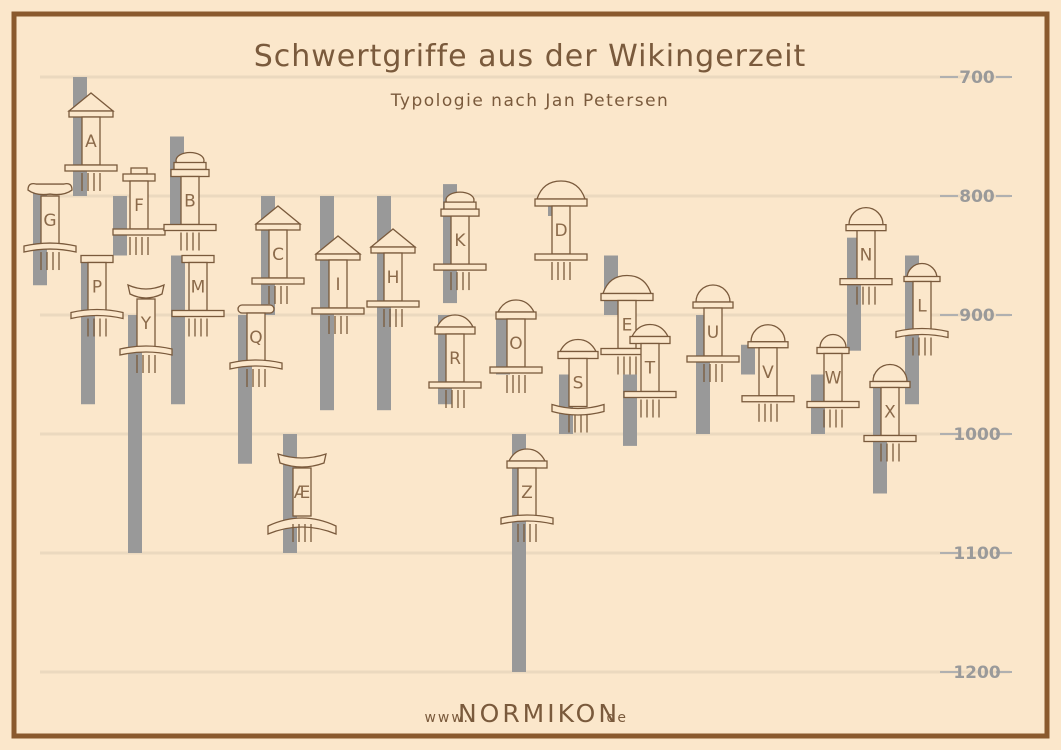 The height and width of the screenshot is (750, 1061). I want to click on tick-label-1000: 1000, so click(976, 435).